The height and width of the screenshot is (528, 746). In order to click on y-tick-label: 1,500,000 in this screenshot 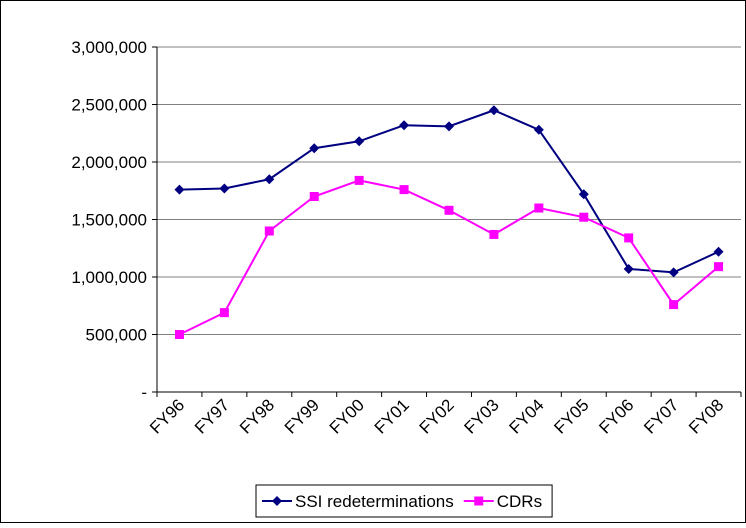, I will do `click(109, 220)`.